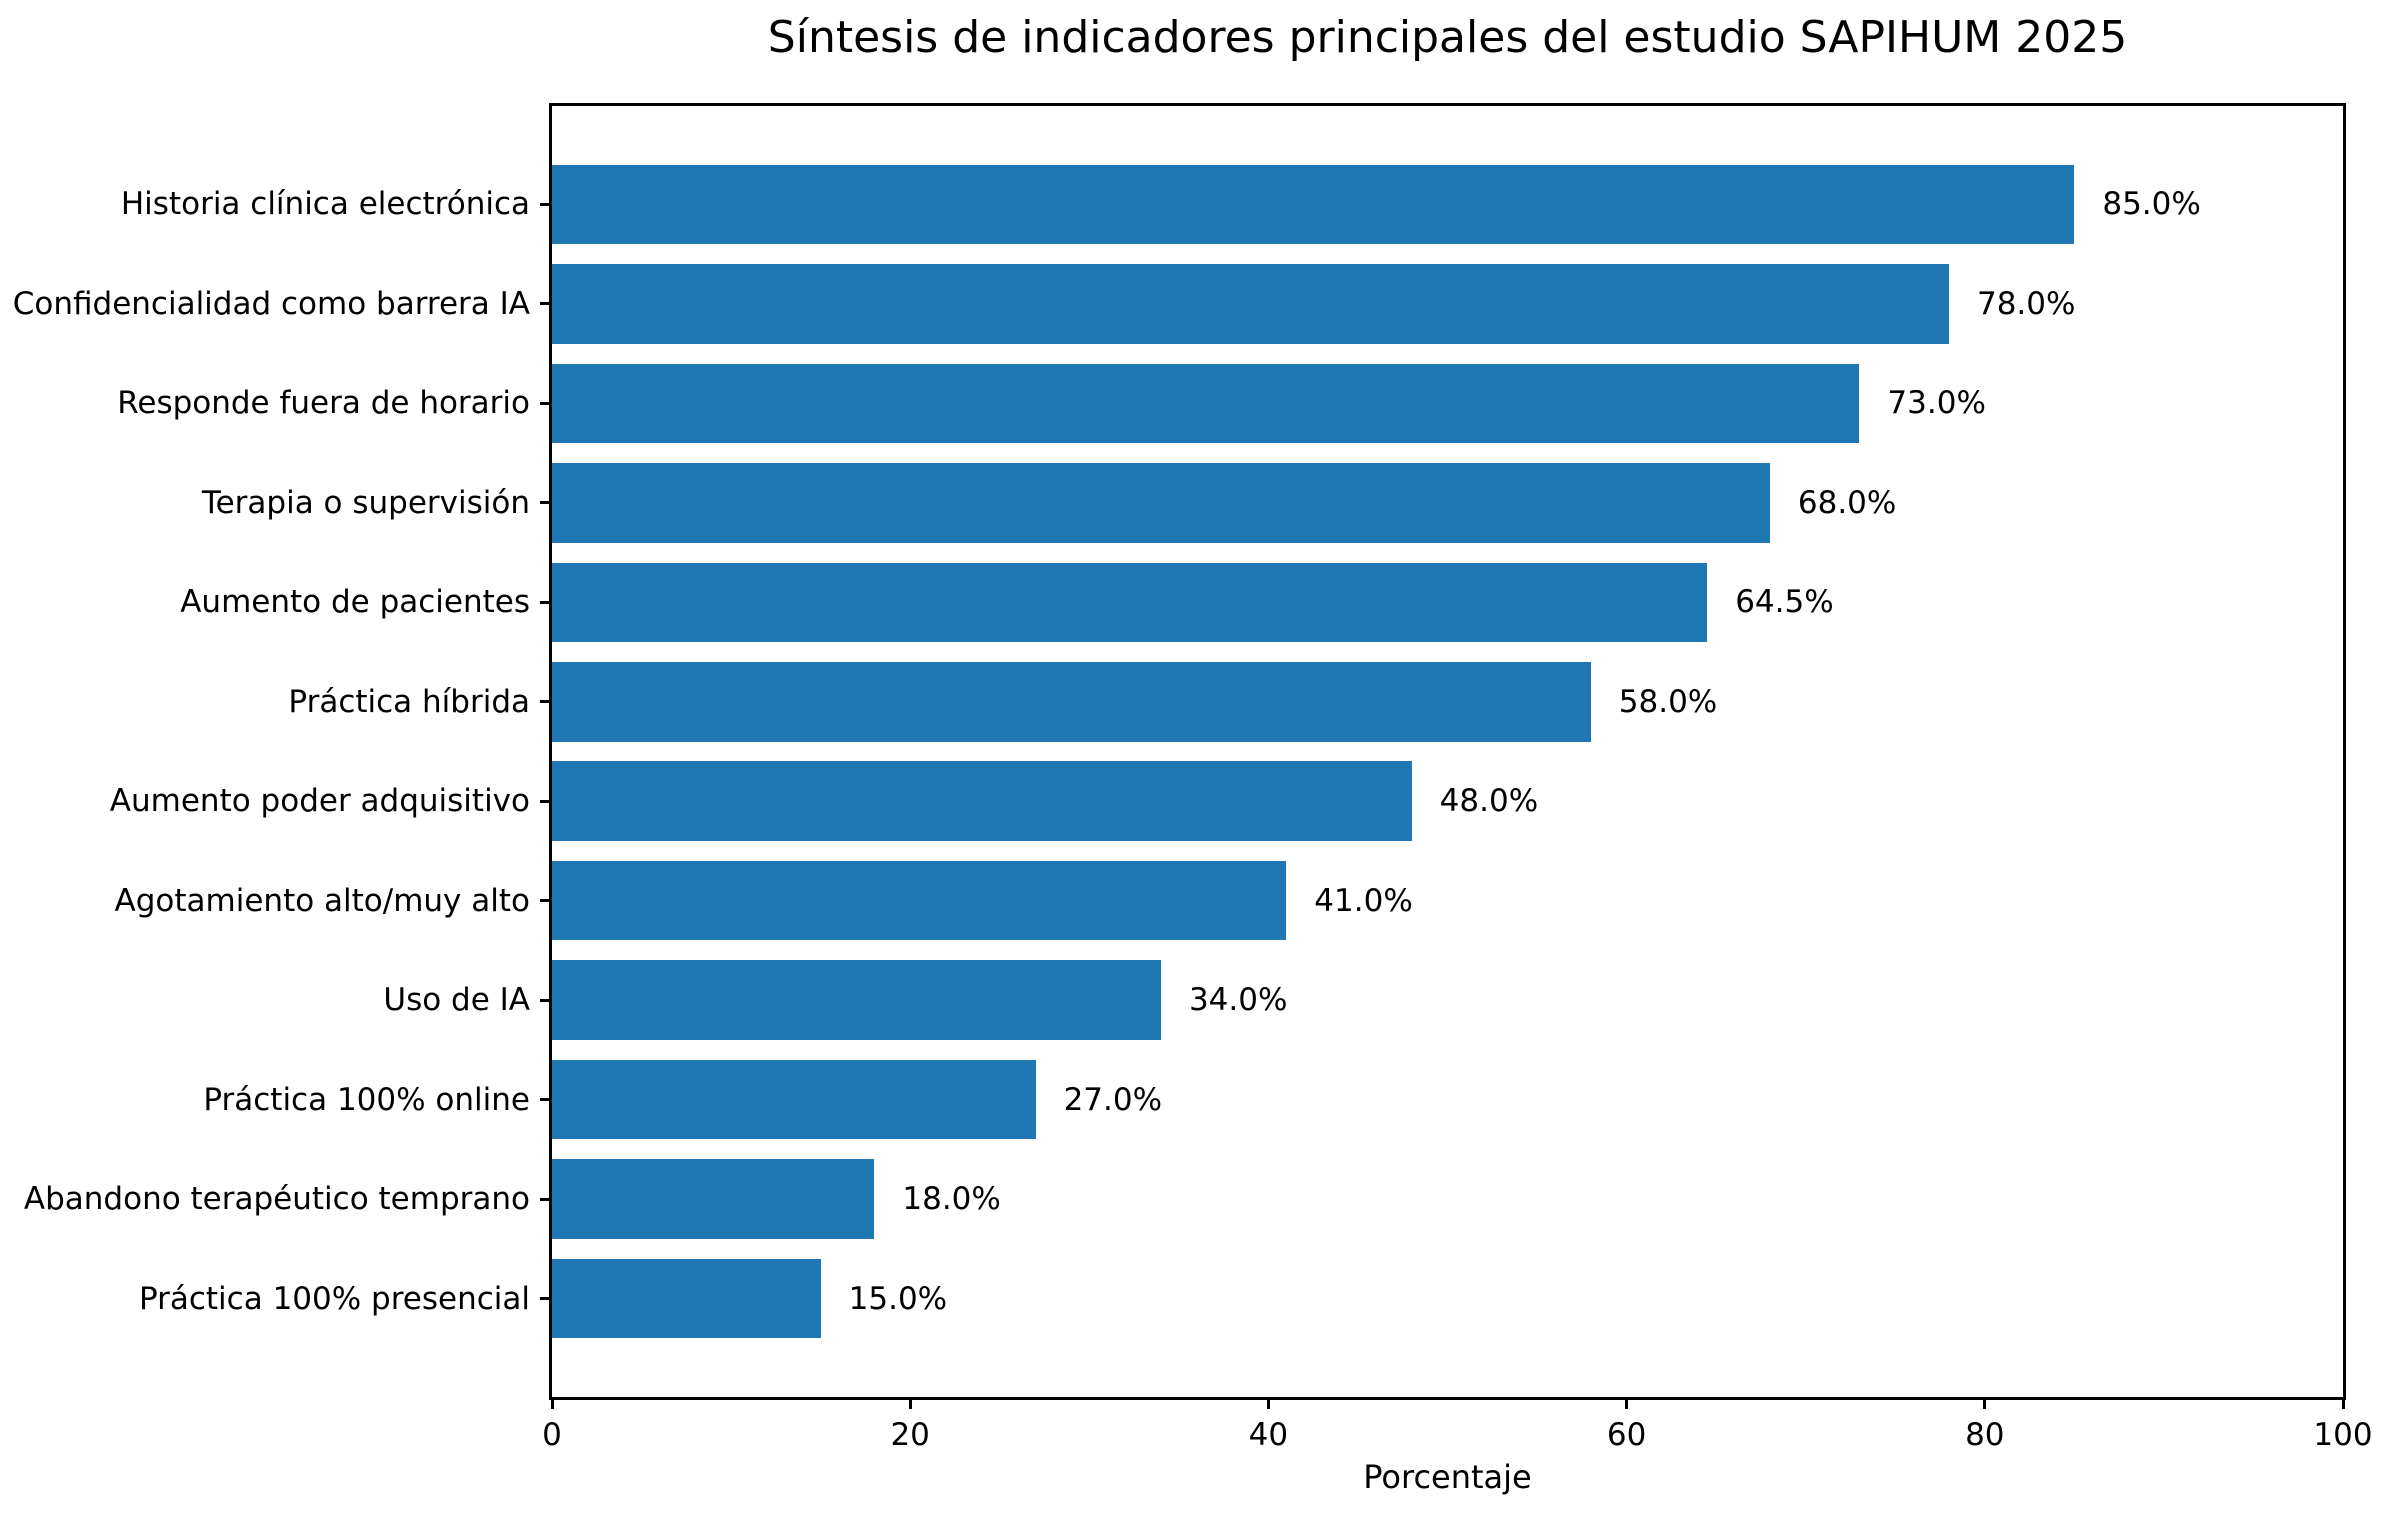 This screenshot has width=2395, height=1513. What do you see at coordinates (276, 1199) in the screenshot?
I see `y-axis-tick-label: Abandono terapéutico temprano` at bounding box center [276, 1199].